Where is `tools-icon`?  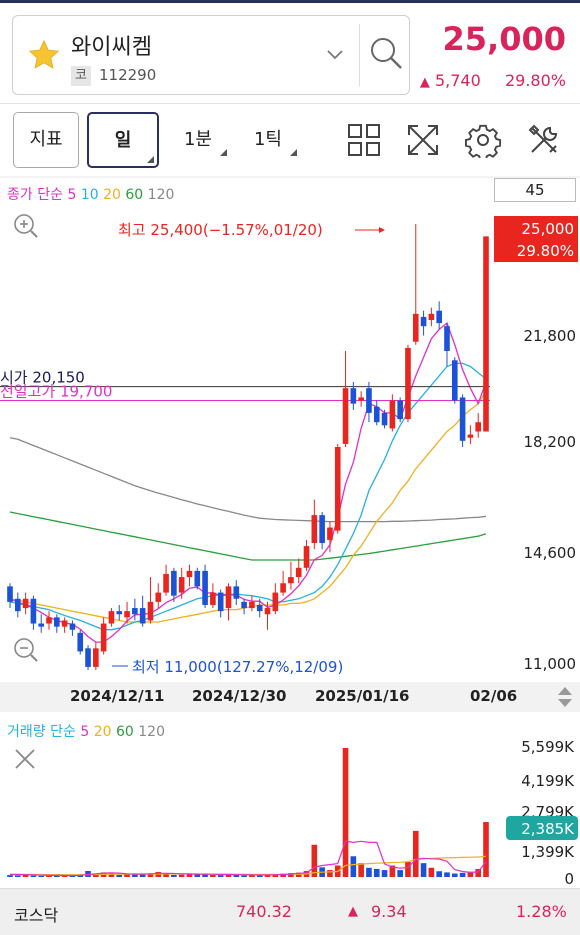 tools-icon is located at coordinates (544, 140).